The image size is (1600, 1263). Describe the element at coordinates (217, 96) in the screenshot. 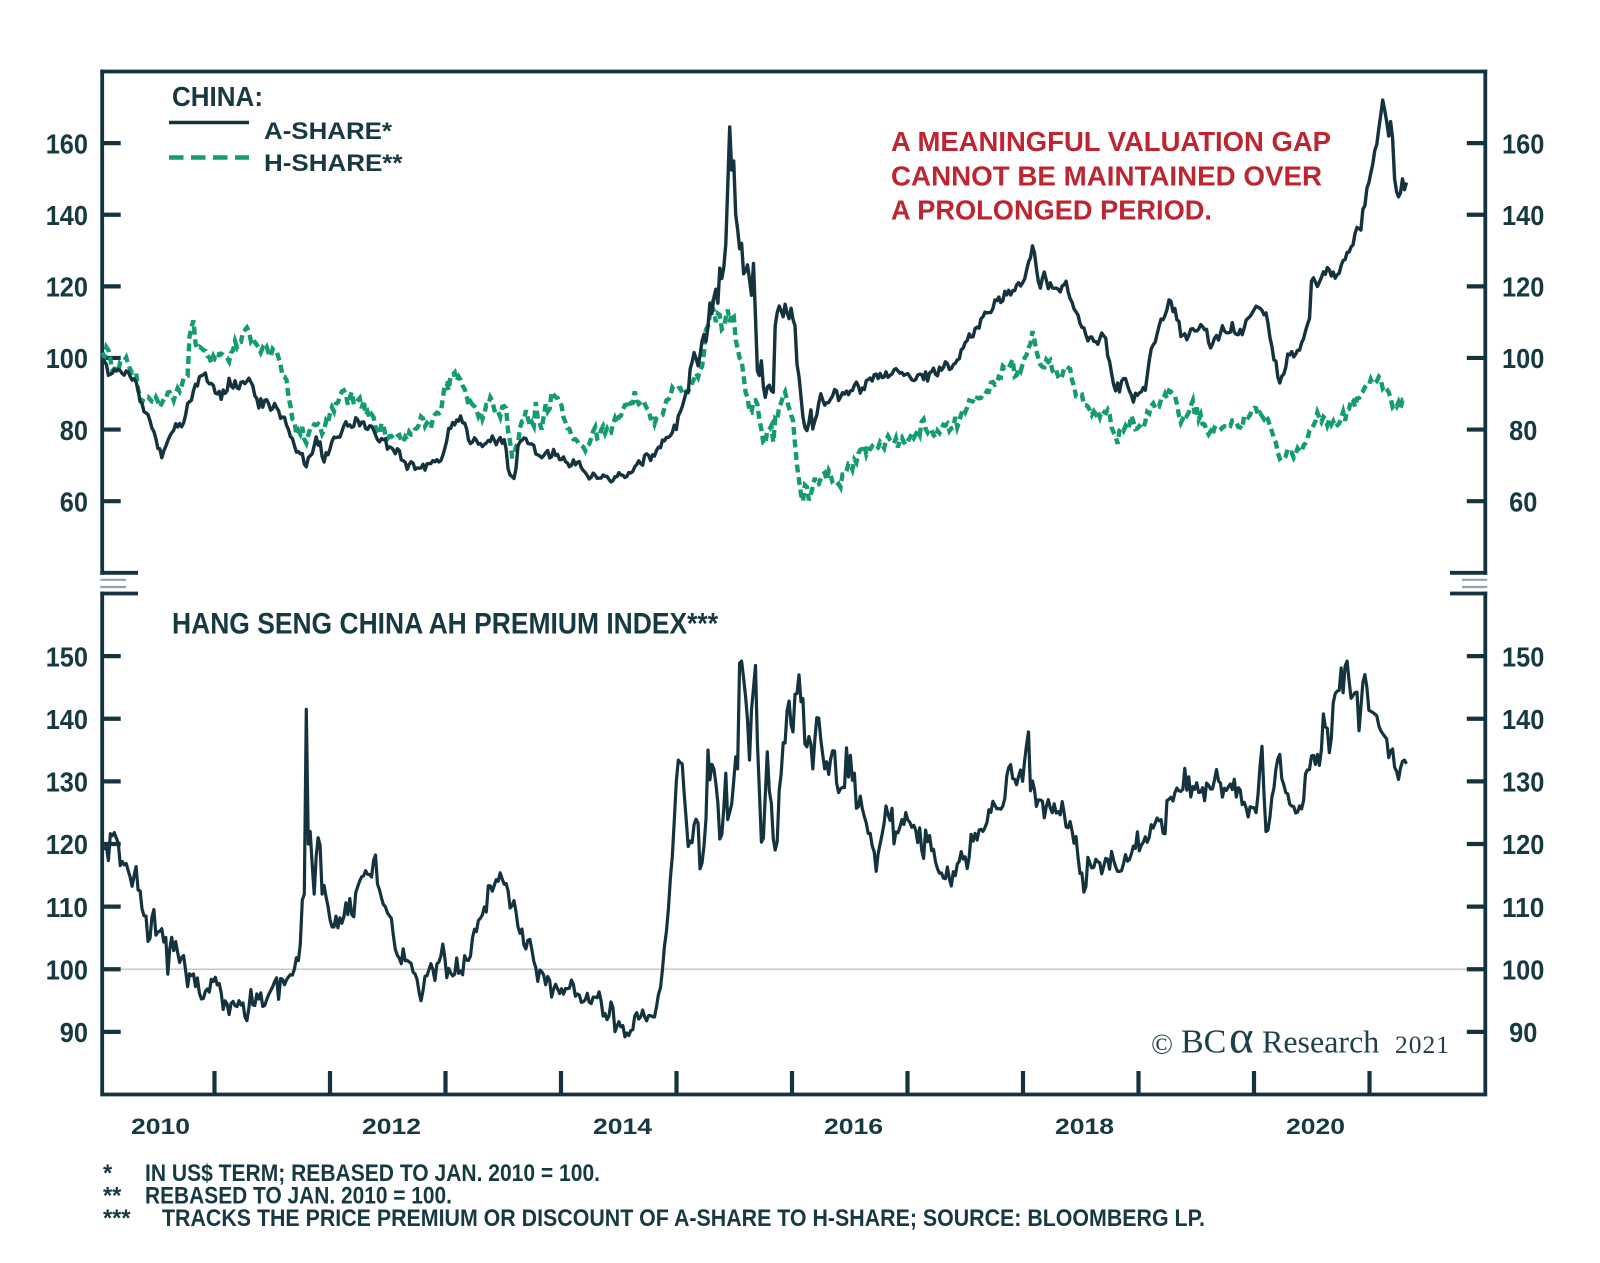

I see `svg-text: CHINA:` at that location.